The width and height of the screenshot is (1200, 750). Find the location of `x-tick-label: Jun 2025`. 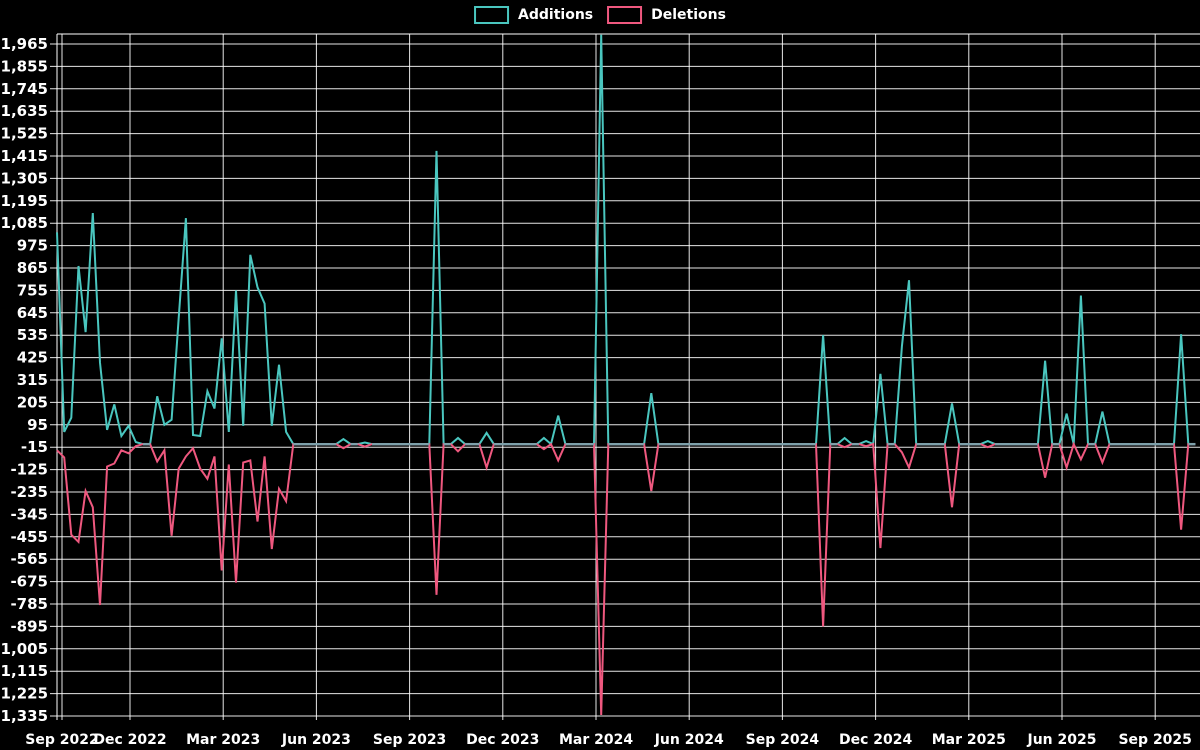

x-tick-label: Jun 2025 is located at coordinates (1062, 740).